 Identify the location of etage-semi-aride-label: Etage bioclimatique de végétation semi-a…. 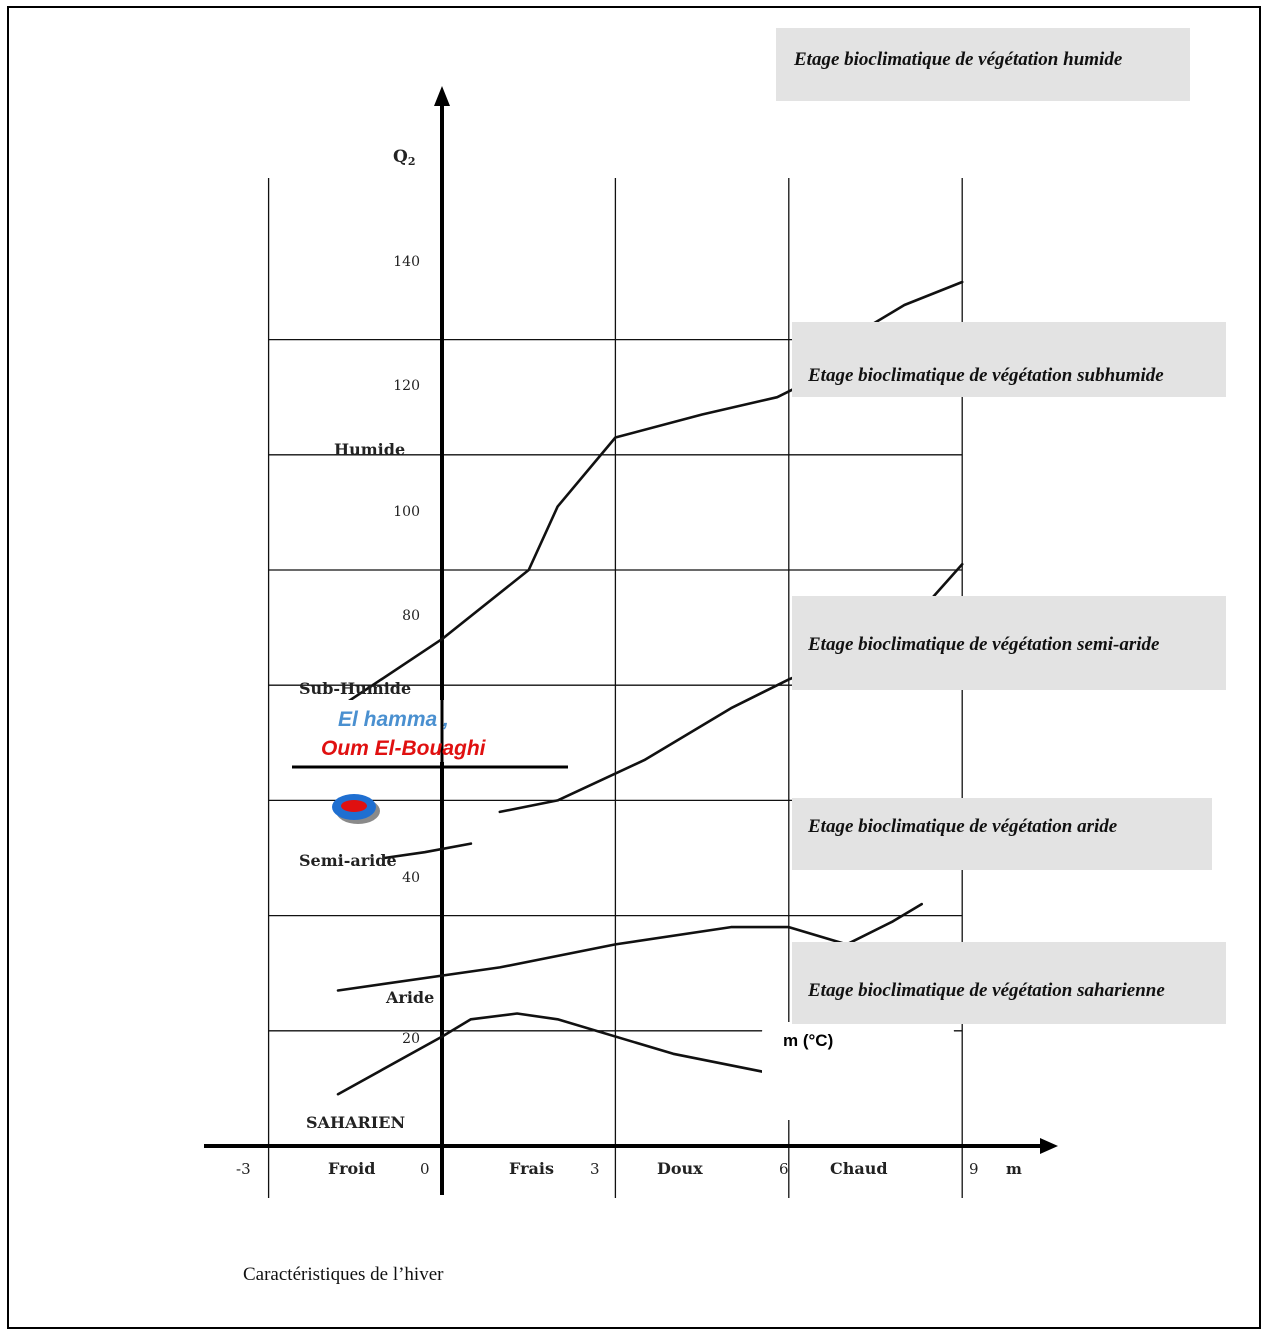
(984, 644).